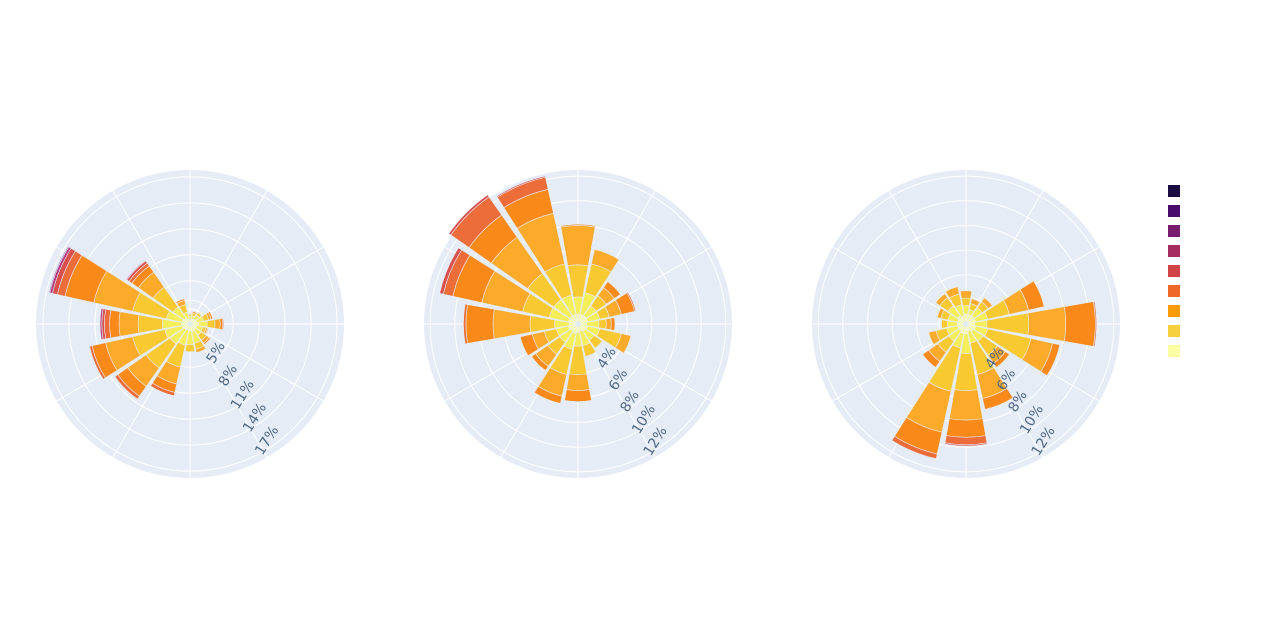 The width and height of the screenshot is (1280, 640). What do you see at coordinates (966, 324) in the screenshot?
I see `wind-rose-3: 4%6%8%10%12%` at bounding box center [966, 324].